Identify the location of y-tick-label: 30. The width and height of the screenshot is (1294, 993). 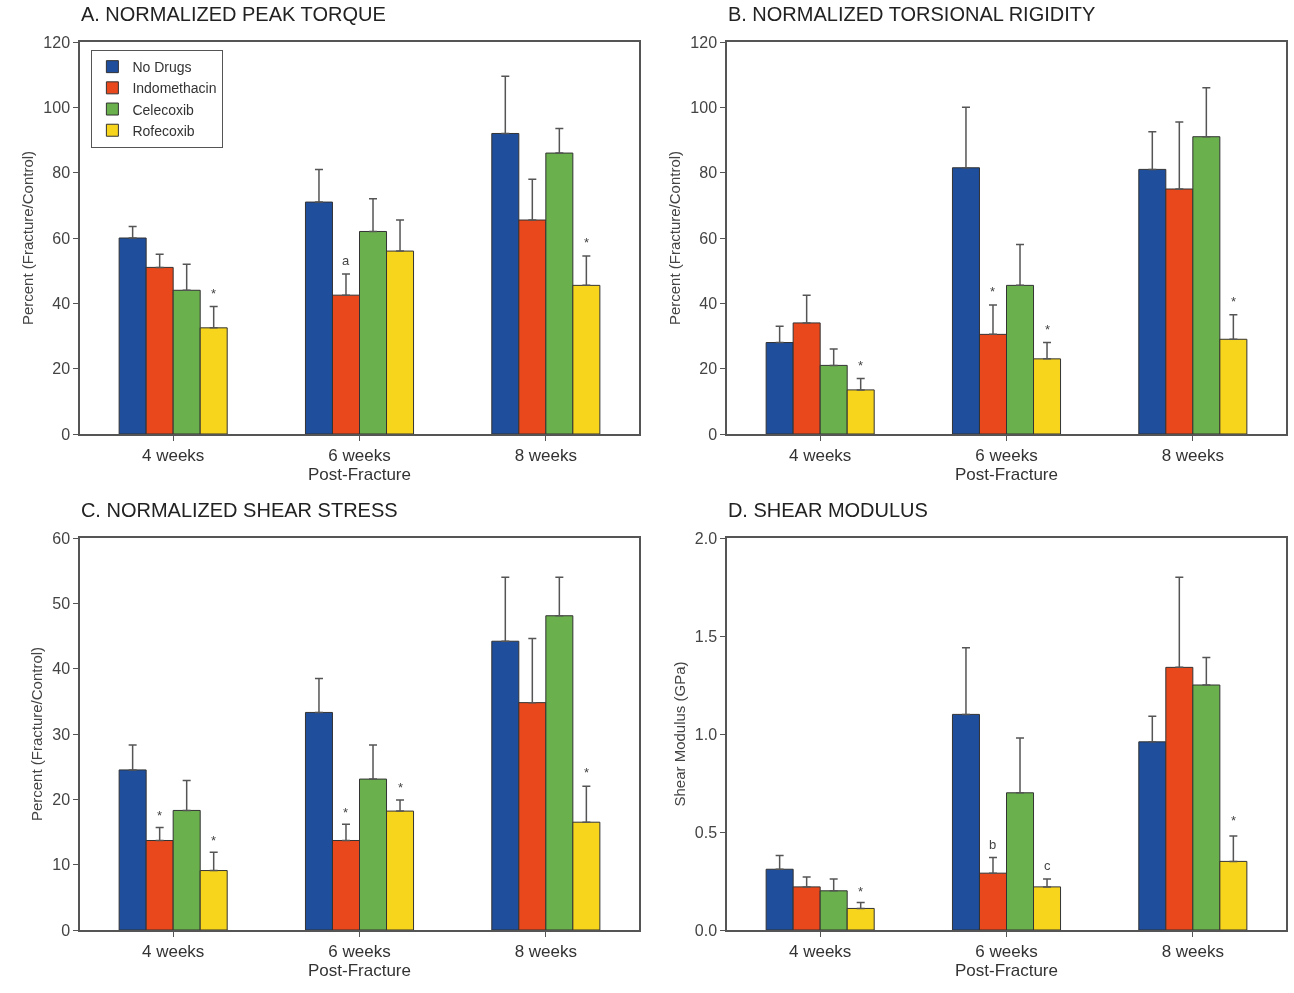
(61, 734).